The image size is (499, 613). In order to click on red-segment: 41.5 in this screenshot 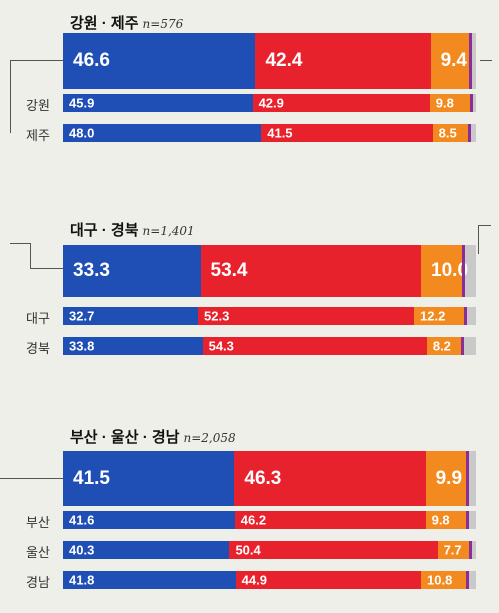, I will do `click(347, 133)`.